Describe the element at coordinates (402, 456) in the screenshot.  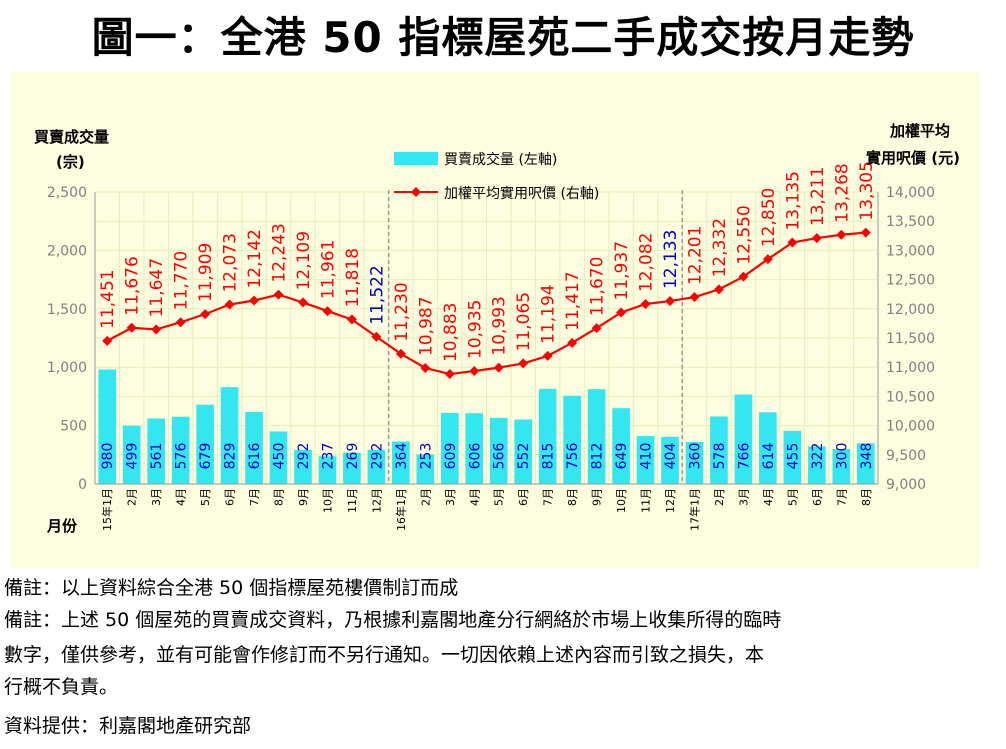
I see `bar-label: 364` at that location.